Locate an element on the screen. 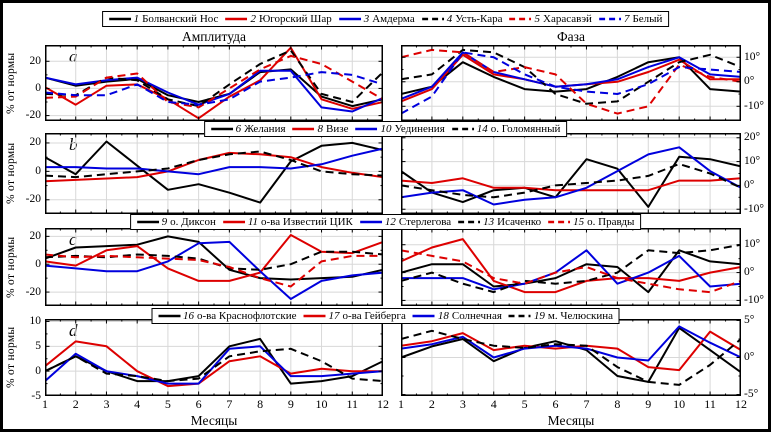  panel-b-amplitude-chart is located at coordinates (214, 173).